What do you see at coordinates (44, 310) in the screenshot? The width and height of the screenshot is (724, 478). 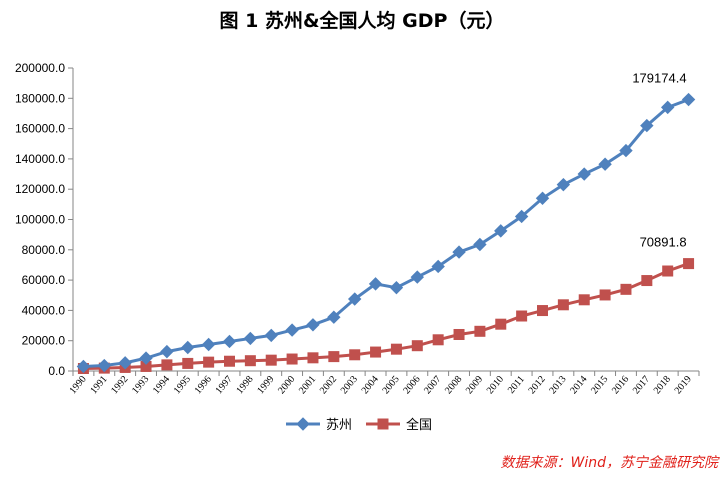 I see `y-tick-label: 40000.0` at bounding box center [44, 310].